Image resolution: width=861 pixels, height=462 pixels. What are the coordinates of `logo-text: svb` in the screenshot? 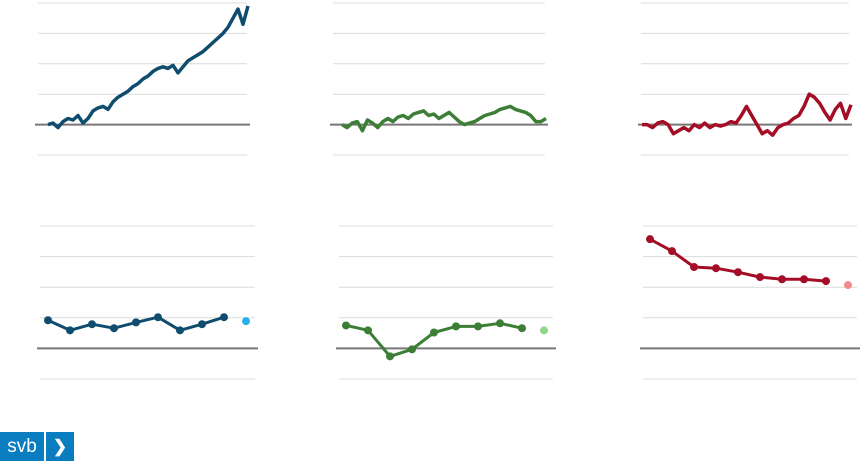 It's located at (22, 446).